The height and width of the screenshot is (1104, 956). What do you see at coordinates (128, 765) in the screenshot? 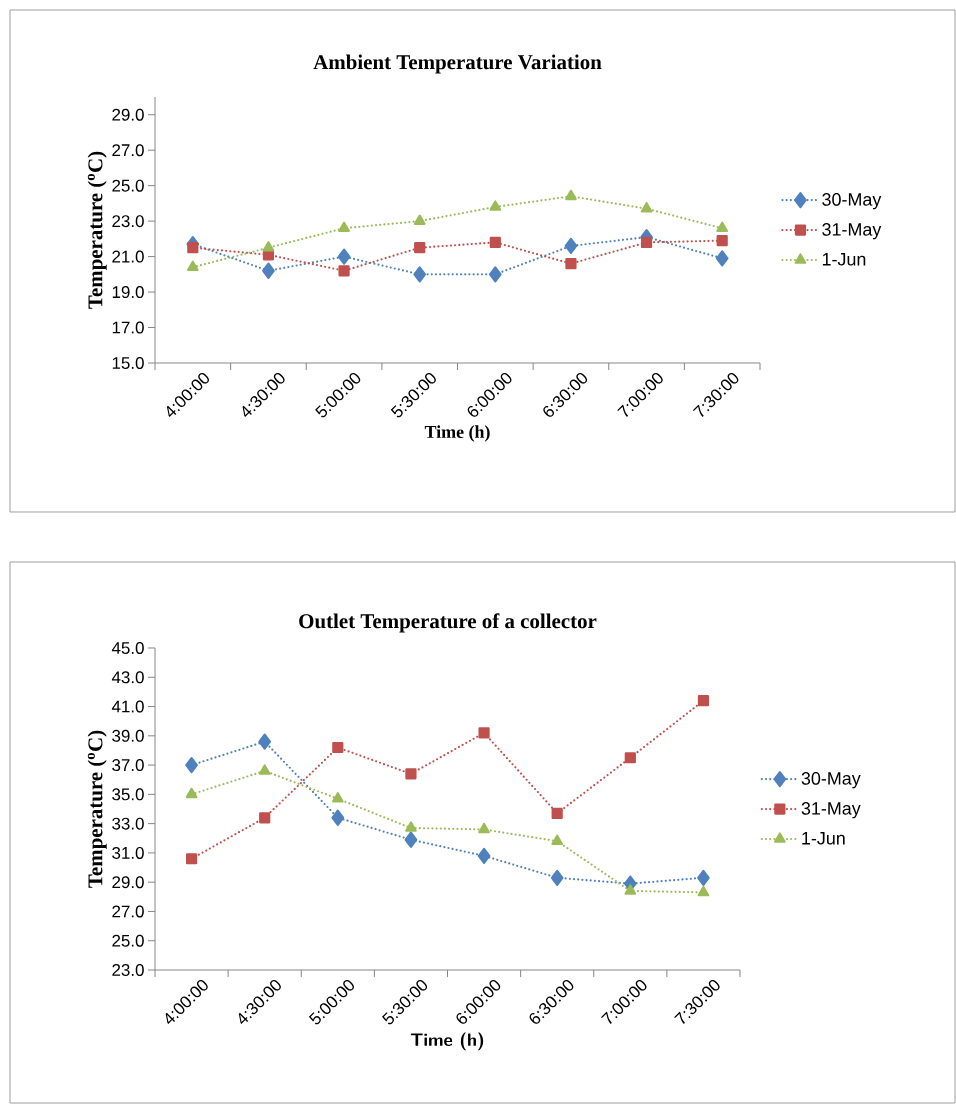
I see `y-tick-label: 37.0` at bounding box center [128, 765].